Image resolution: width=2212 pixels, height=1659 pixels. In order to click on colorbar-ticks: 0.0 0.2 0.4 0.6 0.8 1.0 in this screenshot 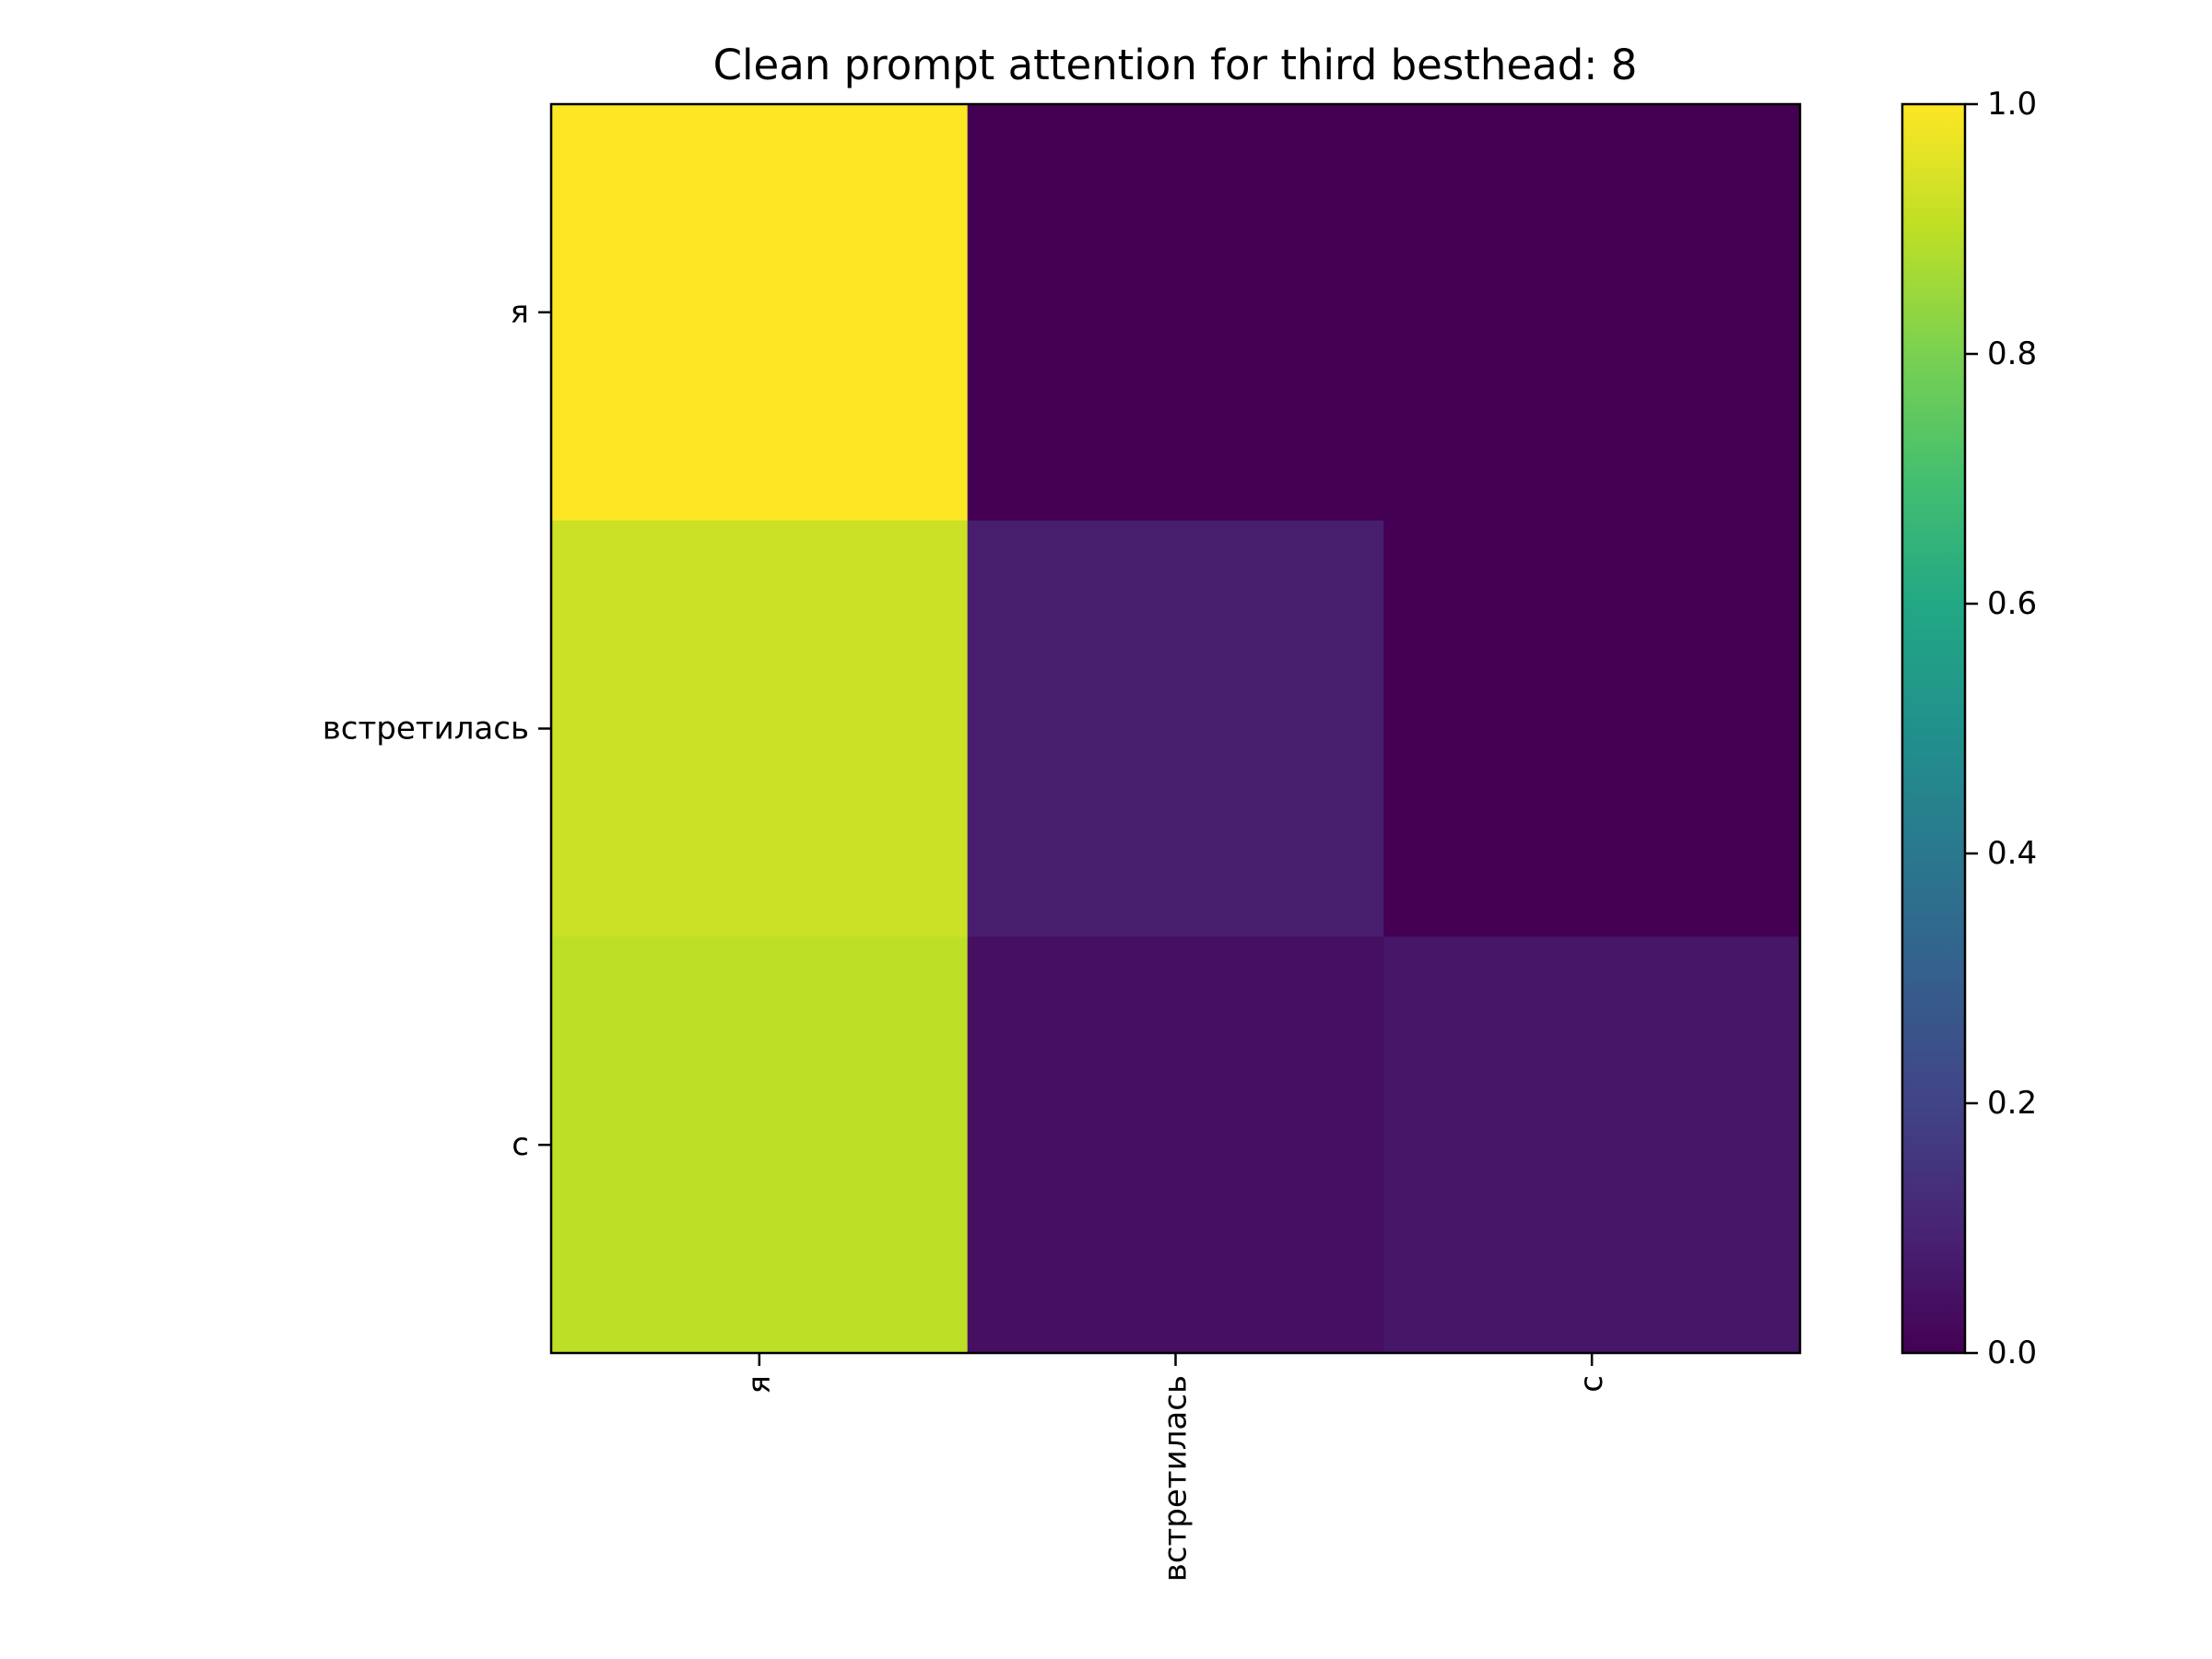, I will do `click(2001, 728)`.